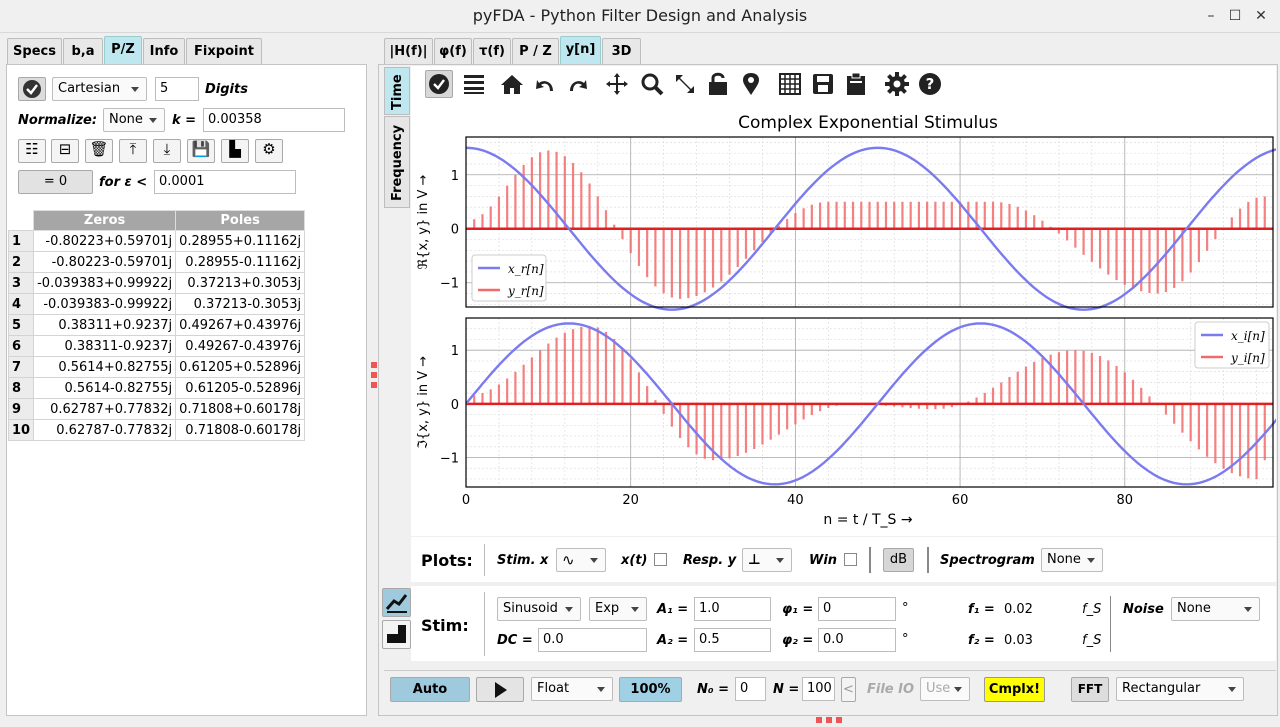 The width and height of the screenshot is (1280, 727). What do you see at coordinates (1215, 609) in the screenshot?
I see `noise-select: None` at bounding box center [1215, 609].